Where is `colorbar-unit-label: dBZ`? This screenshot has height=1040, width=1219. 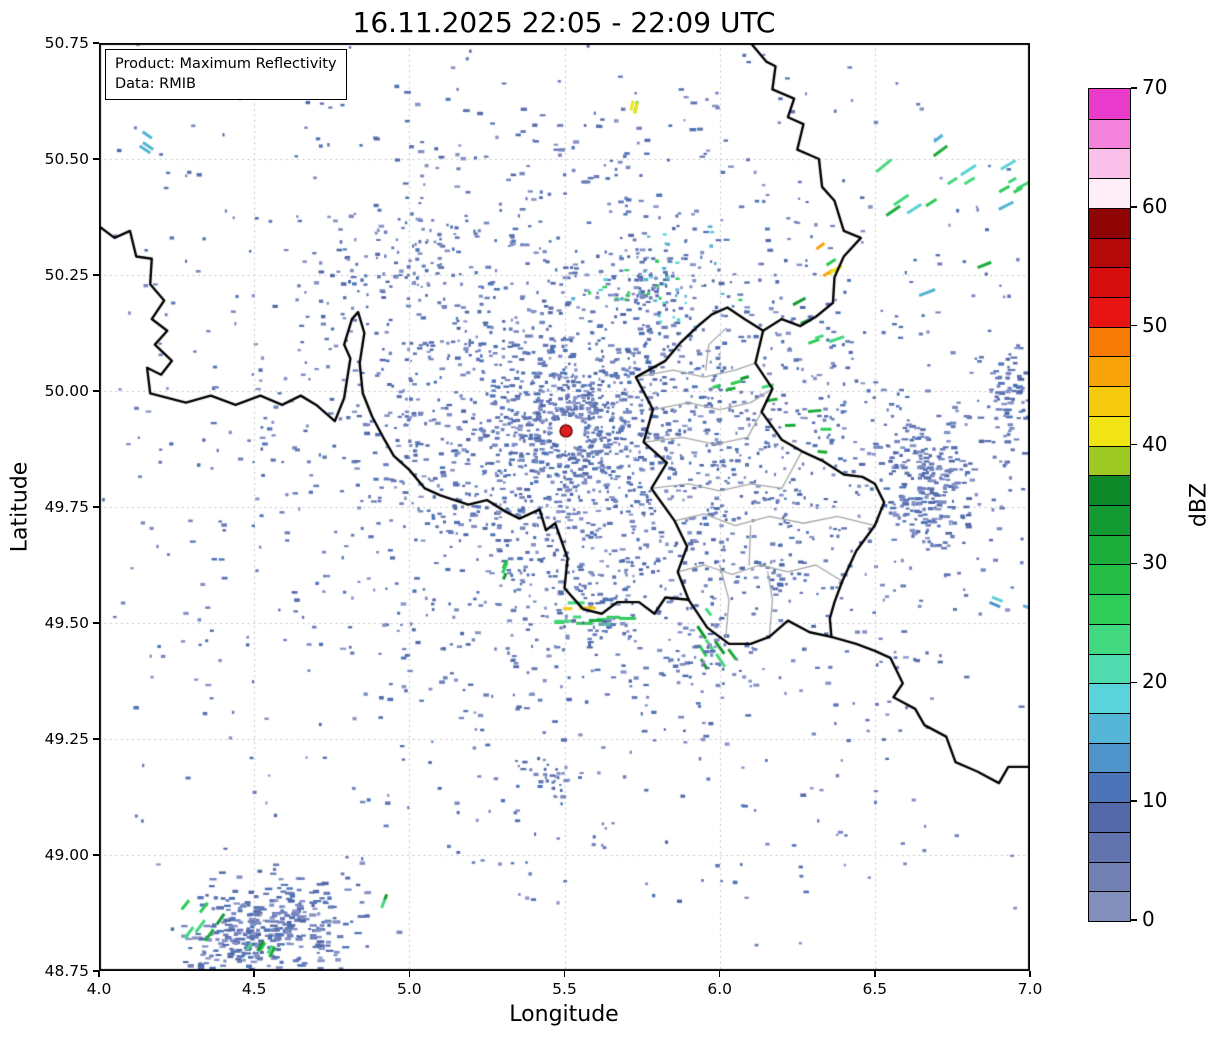 colorbar-unit-label: dBZ is located at coordinates (1199, 505).